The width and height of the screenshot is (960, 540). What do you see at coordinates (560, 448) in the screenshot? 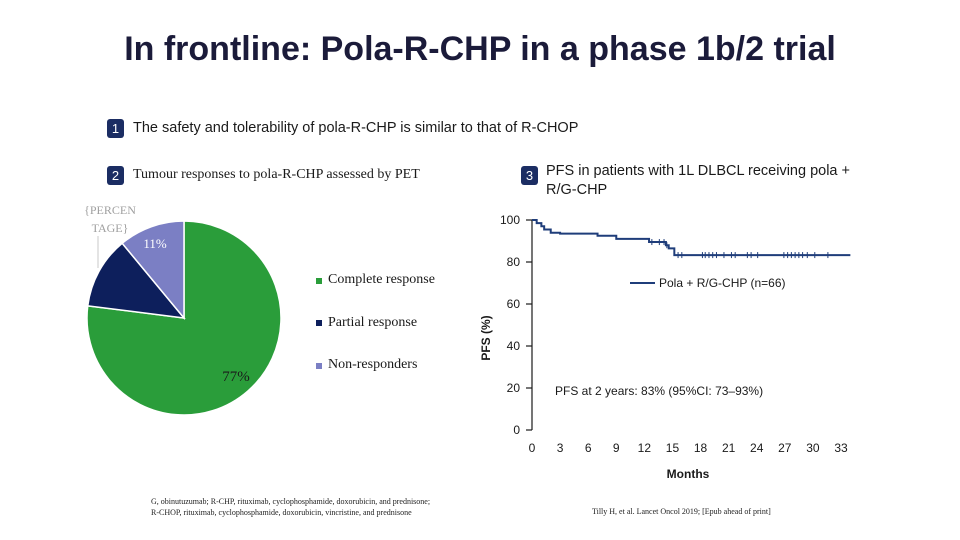
I see `km-x-tick-label: 3` at bounding box center [560, 448].